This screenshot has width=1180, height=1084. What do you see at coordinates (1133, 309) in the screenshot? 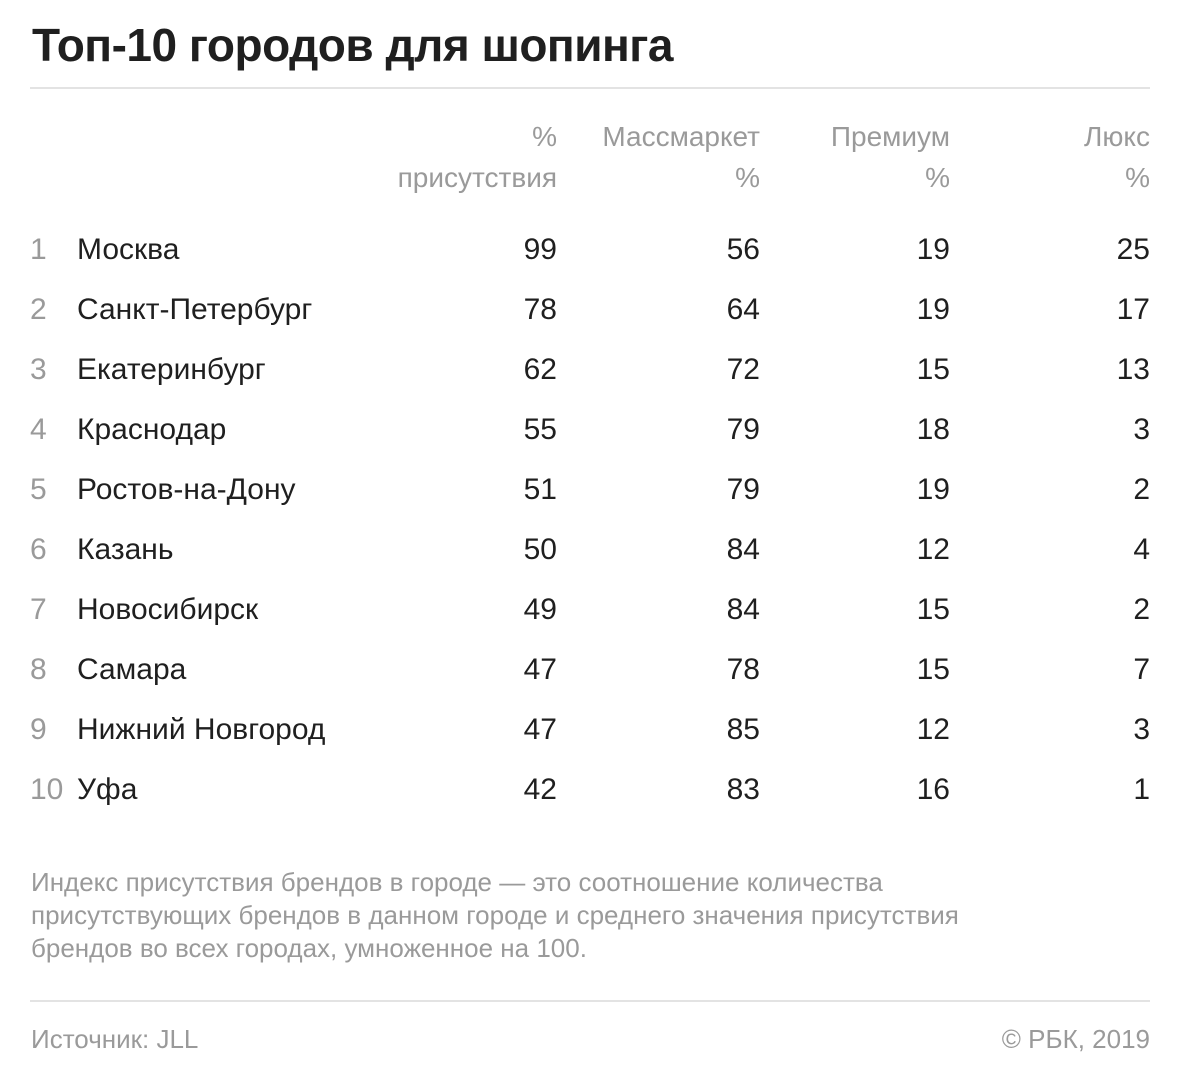
I see `luxury-value: 17` at bounding box center [1133, 309].